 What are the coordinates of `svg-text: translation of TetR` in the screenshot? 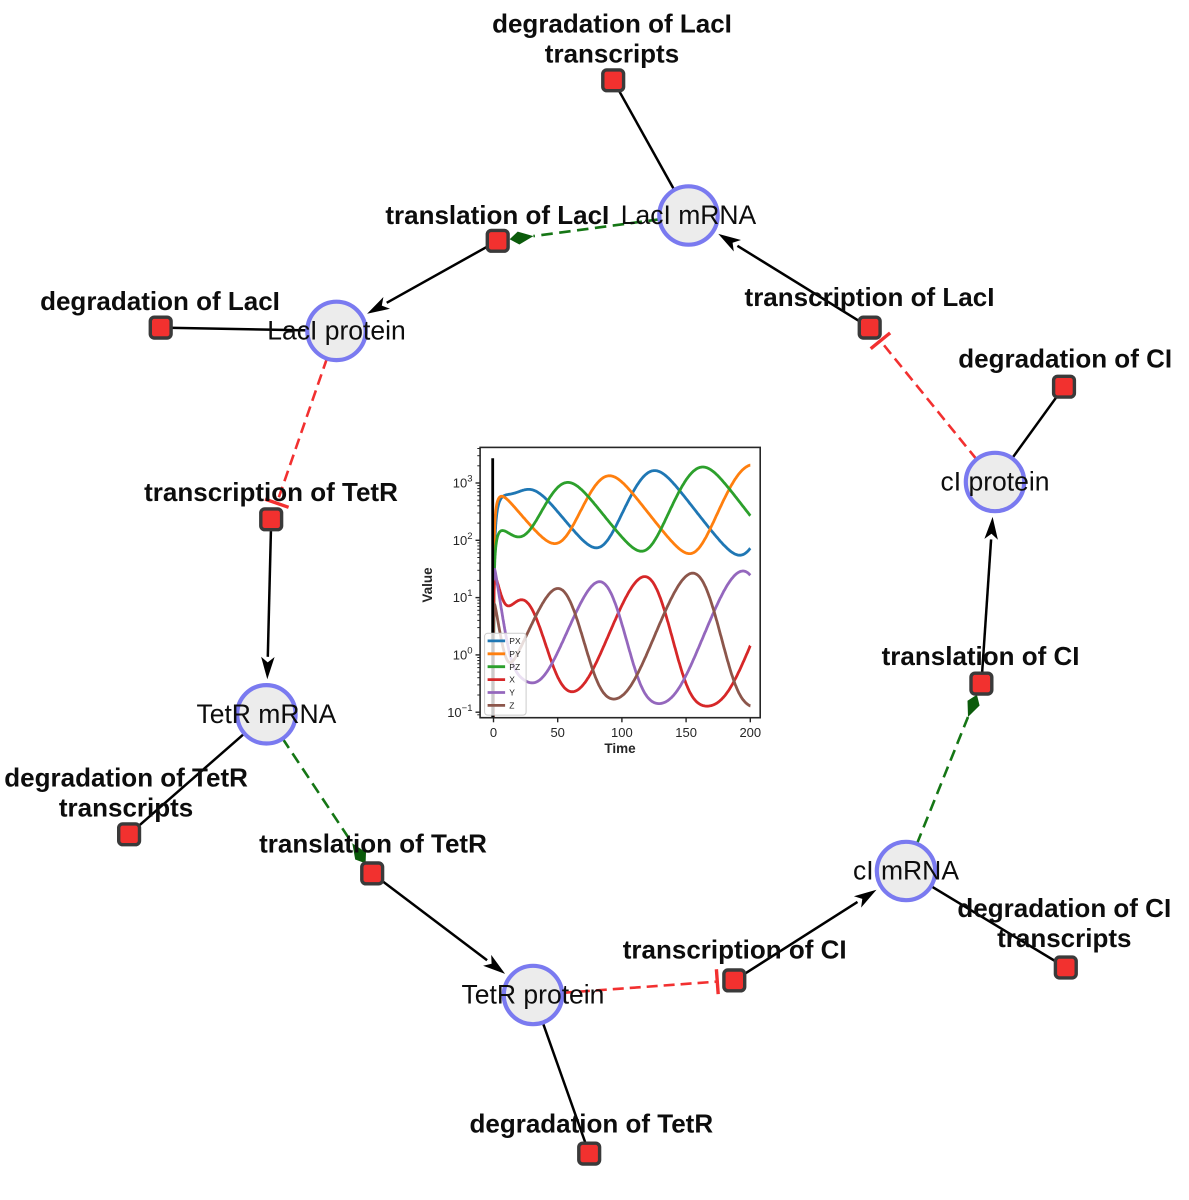 It's located at (373, 843).